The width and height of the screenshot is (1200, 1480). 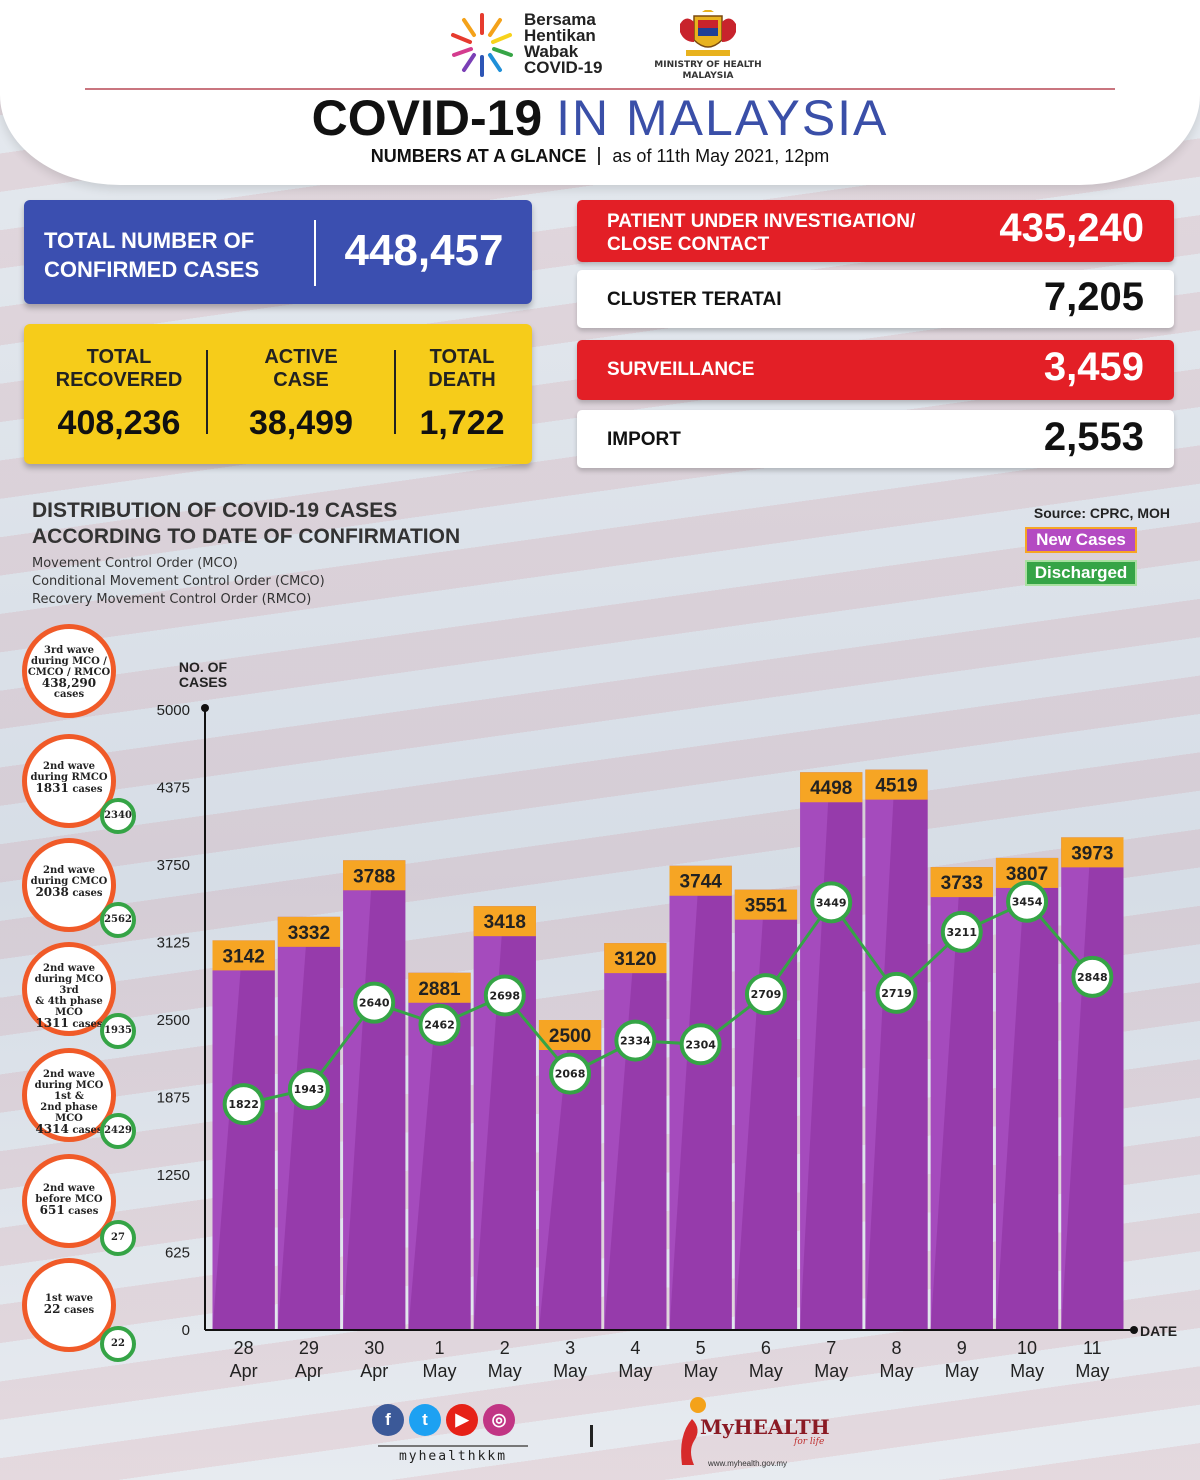 I want to click on discharged-value-label: 1943, so click(x=309, y=1089).